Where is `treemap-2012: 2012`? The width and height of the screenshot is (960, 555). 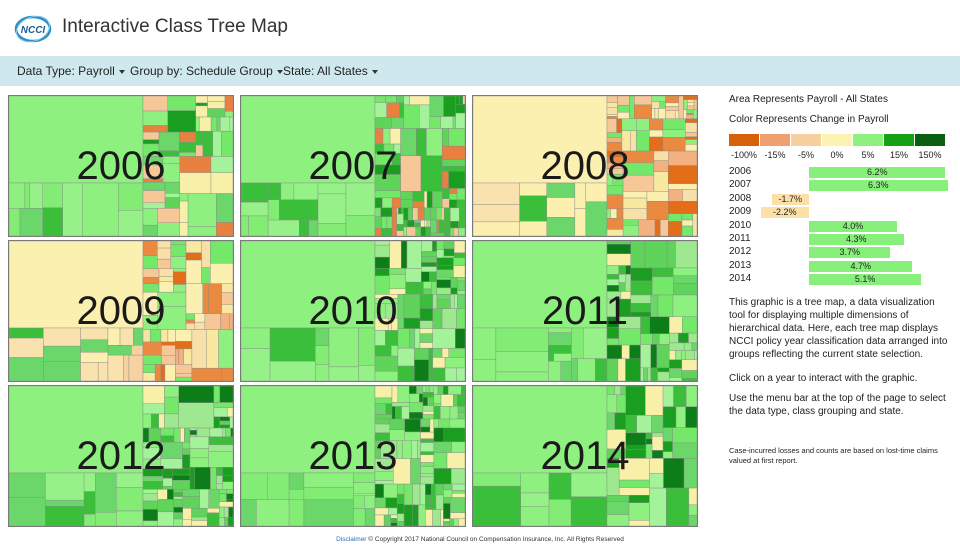
treemap-2012: 2012 is located at coordinates (121, 456).